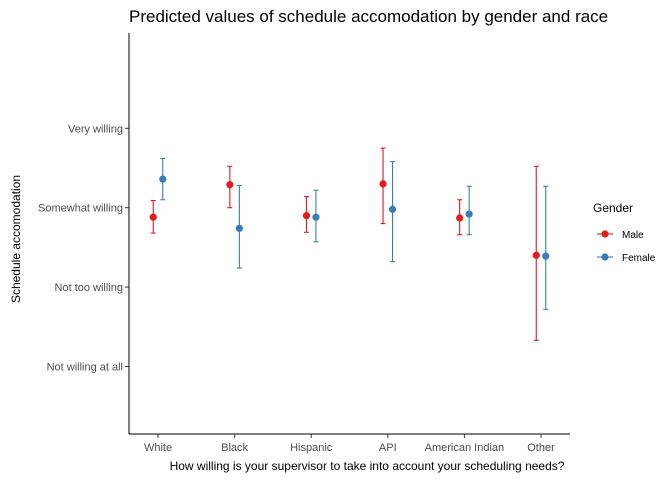 Image resolution: width=672 pixels, height=480 pixels. What do you see at coordinates (89, 288) in the screenshot?
I see `y-tick-label-not-too-willing: Not too willing` at bounding box center [89, 288].